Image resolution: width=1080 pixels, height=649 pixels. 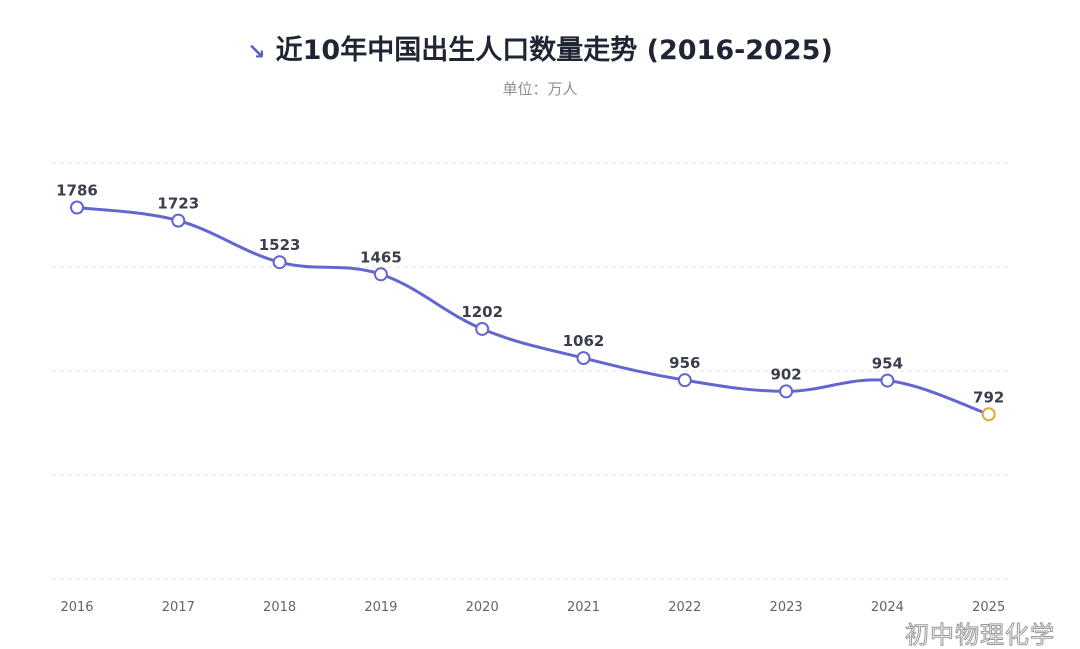 I want to click on x-tick-label: 2019, so click(x=380, y=607).